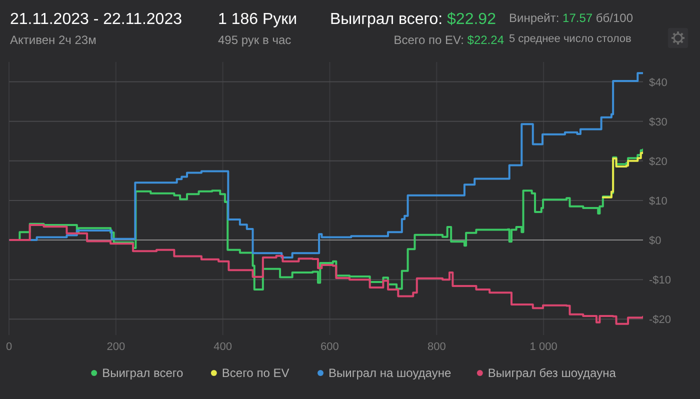  What do you see at coordinates (436, 347) in the screenshot?
I see `x-tick-label: 800` at bounding box center [436, 347].